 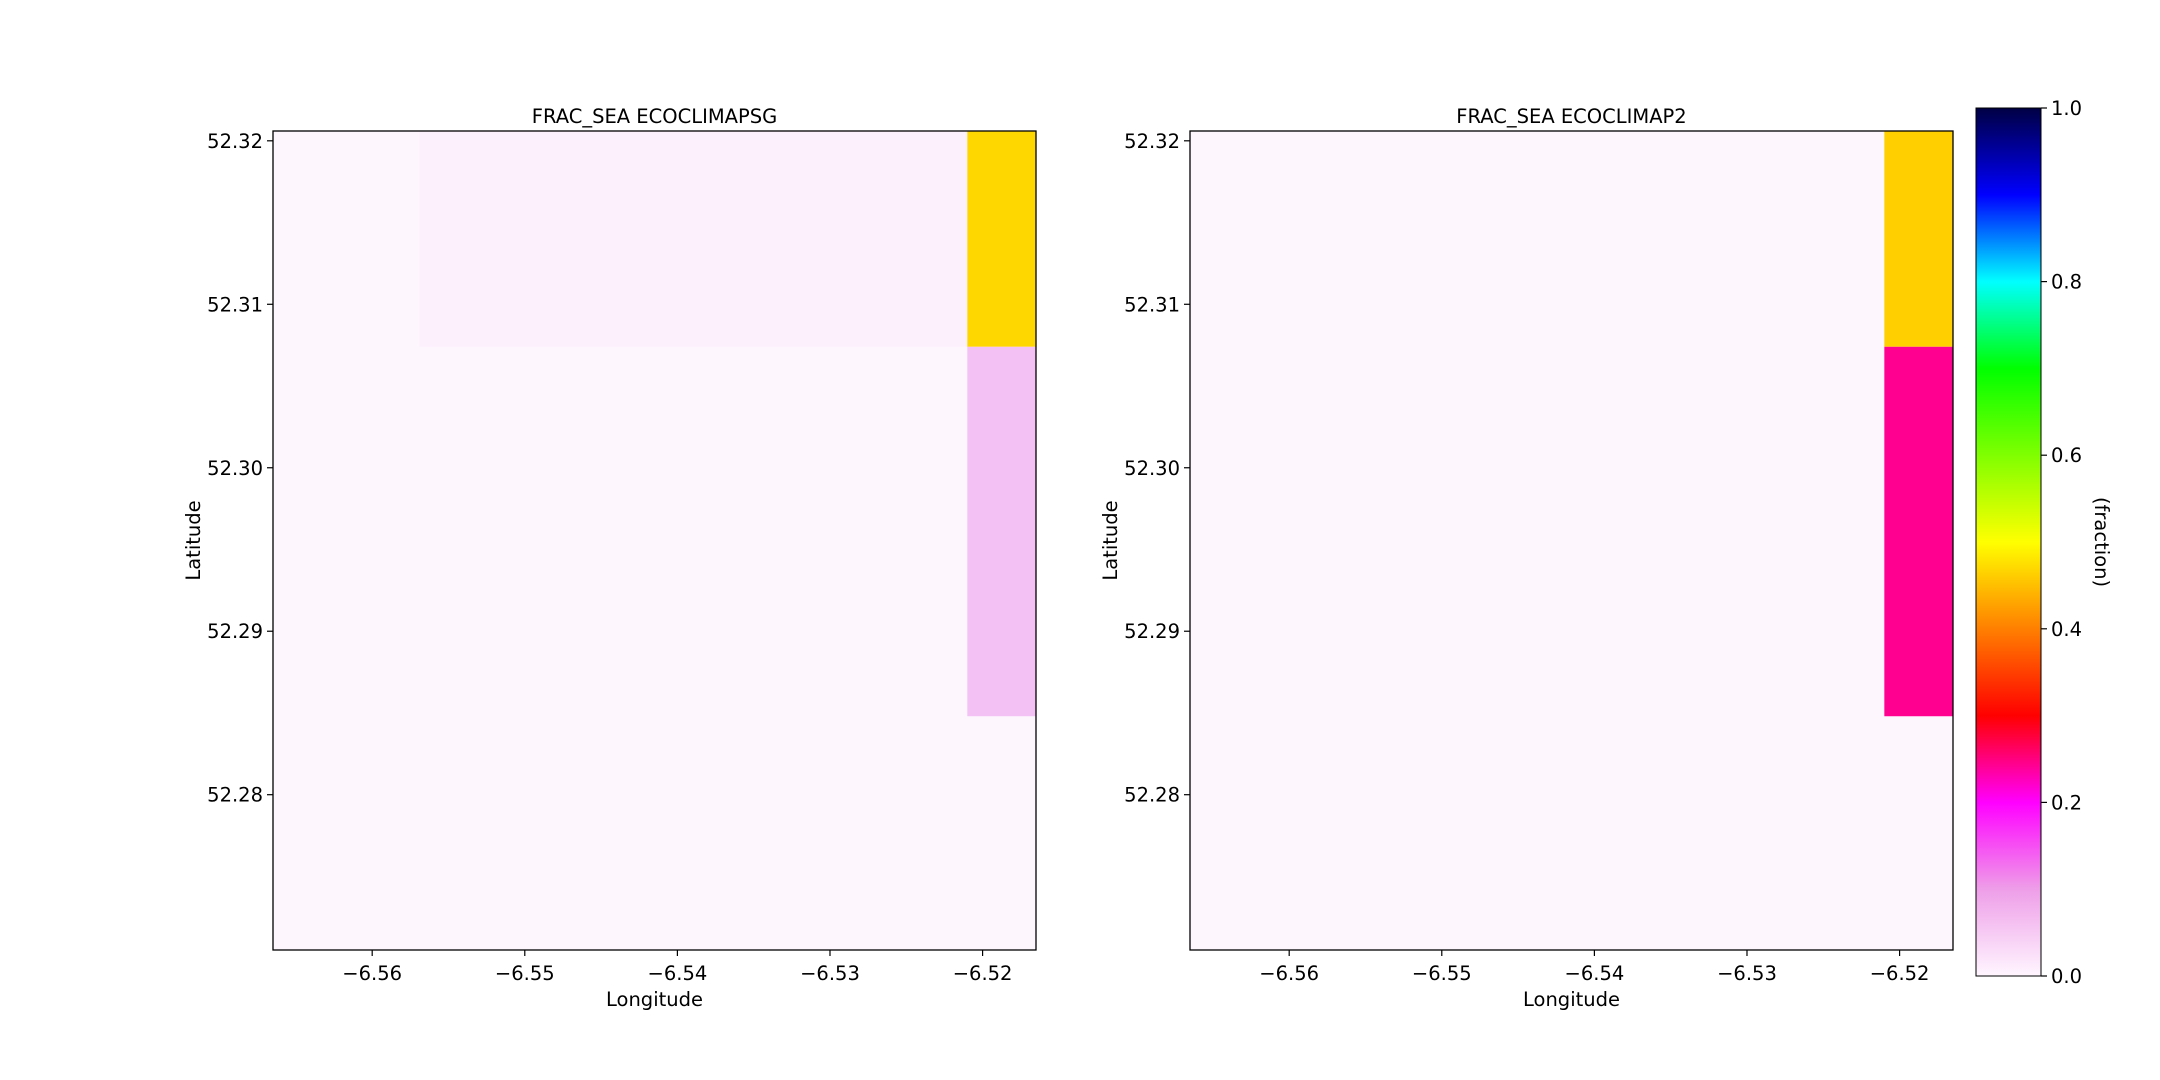 What do you see at coordinates (235, 304) in the screenshot?
I see `left-y-tick-label-3: 52.31` at bounding box center [235, 304].